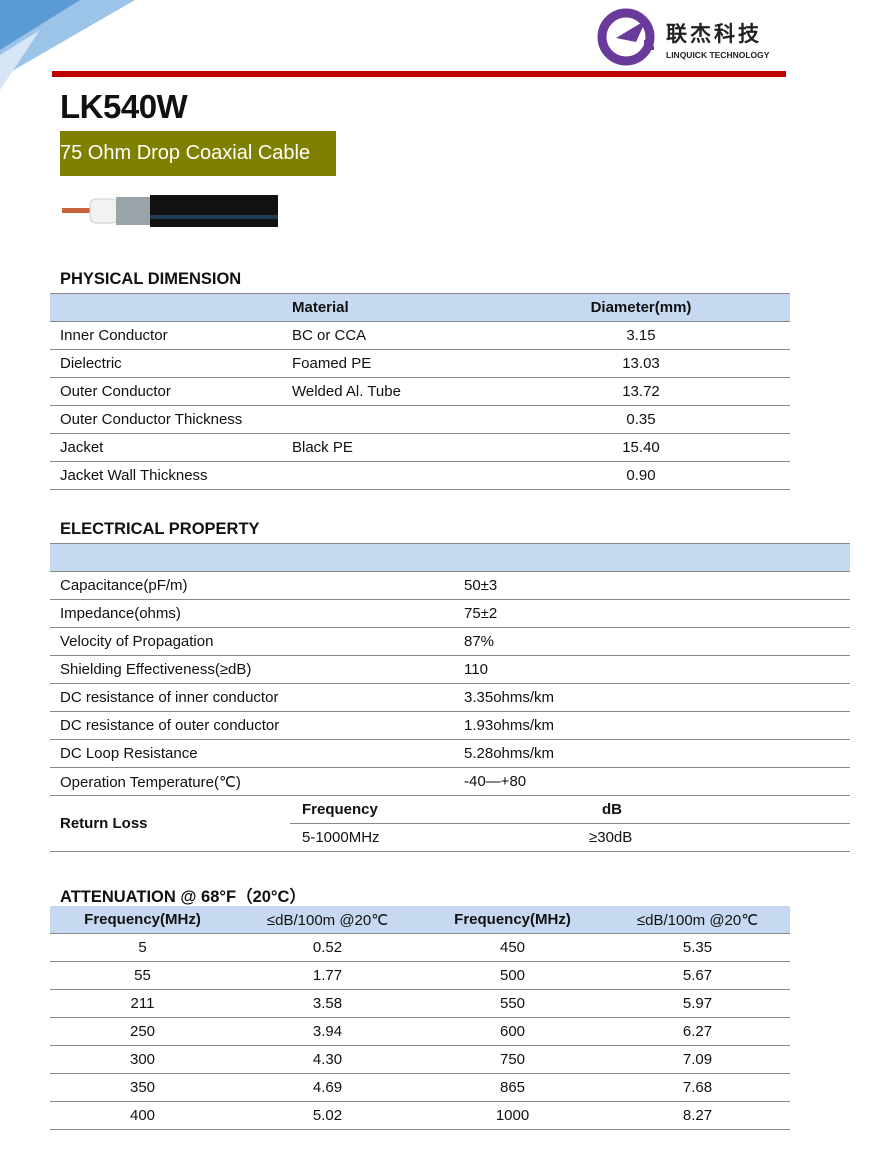 This screenshot has height=1163, width=895. What do you see at coordinates (142, 1087) in the screenshot?
I see `frequency: 350` at bounding box center [142, 1087].